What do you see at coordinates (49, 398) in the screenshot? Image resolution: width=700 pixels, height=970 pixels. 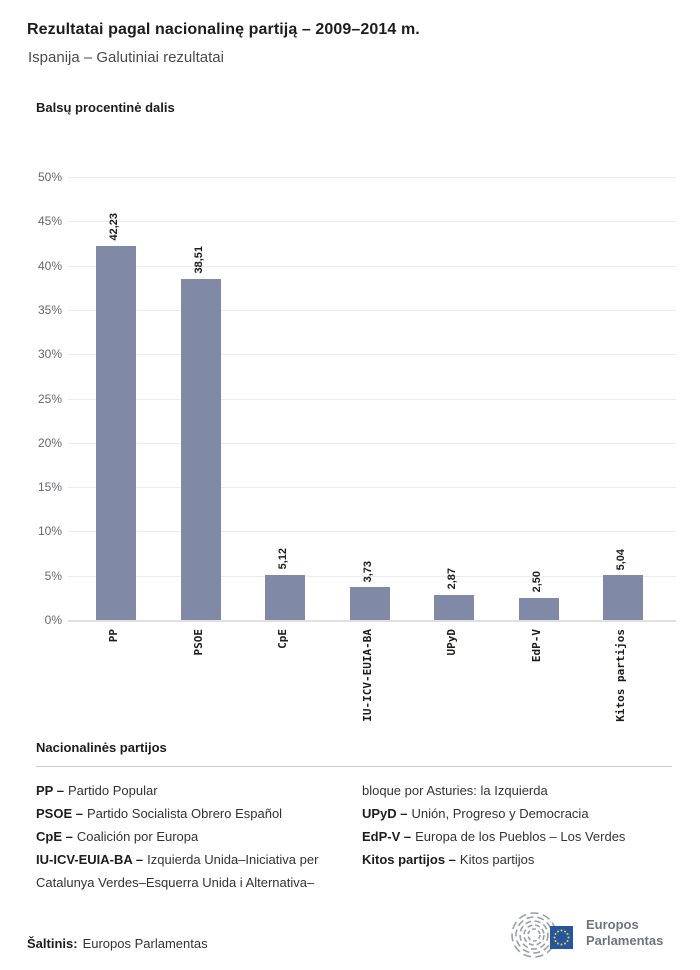 I see `y-axis-tick-label: 25%` at bounding box center [49, 398].